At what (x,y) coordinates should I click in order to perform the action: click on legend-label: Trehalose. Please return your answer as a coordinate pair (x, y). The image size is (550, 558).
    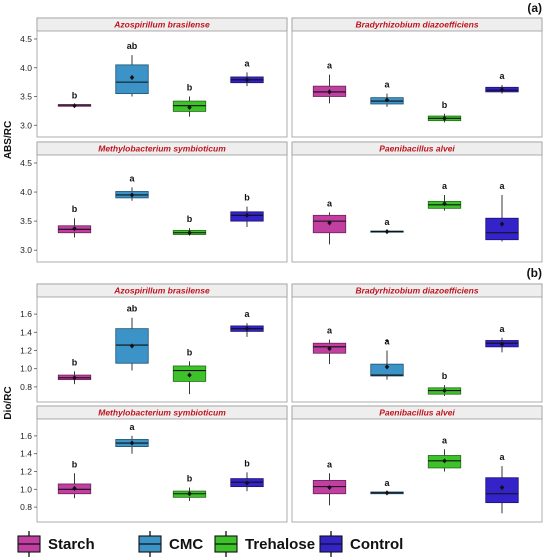
    Looking at the image, I should click on (280, 544).